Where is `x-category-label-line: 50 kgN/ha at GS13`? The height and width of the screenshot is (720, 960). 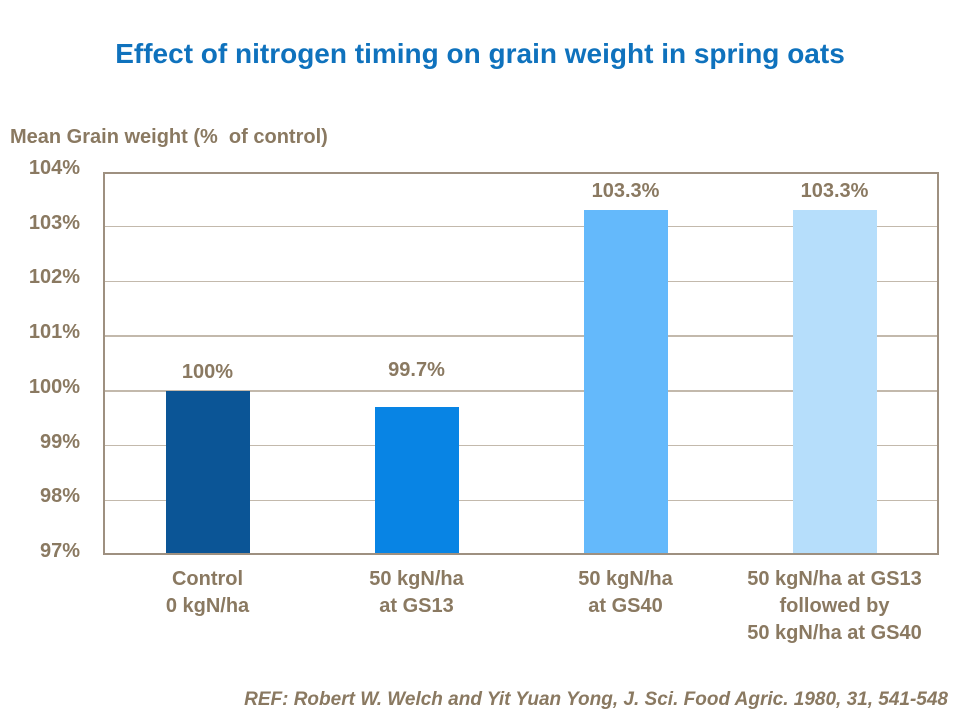 x-category-label-line: 50 kgN/ha at GS13 is located at coordinates (834, 579).